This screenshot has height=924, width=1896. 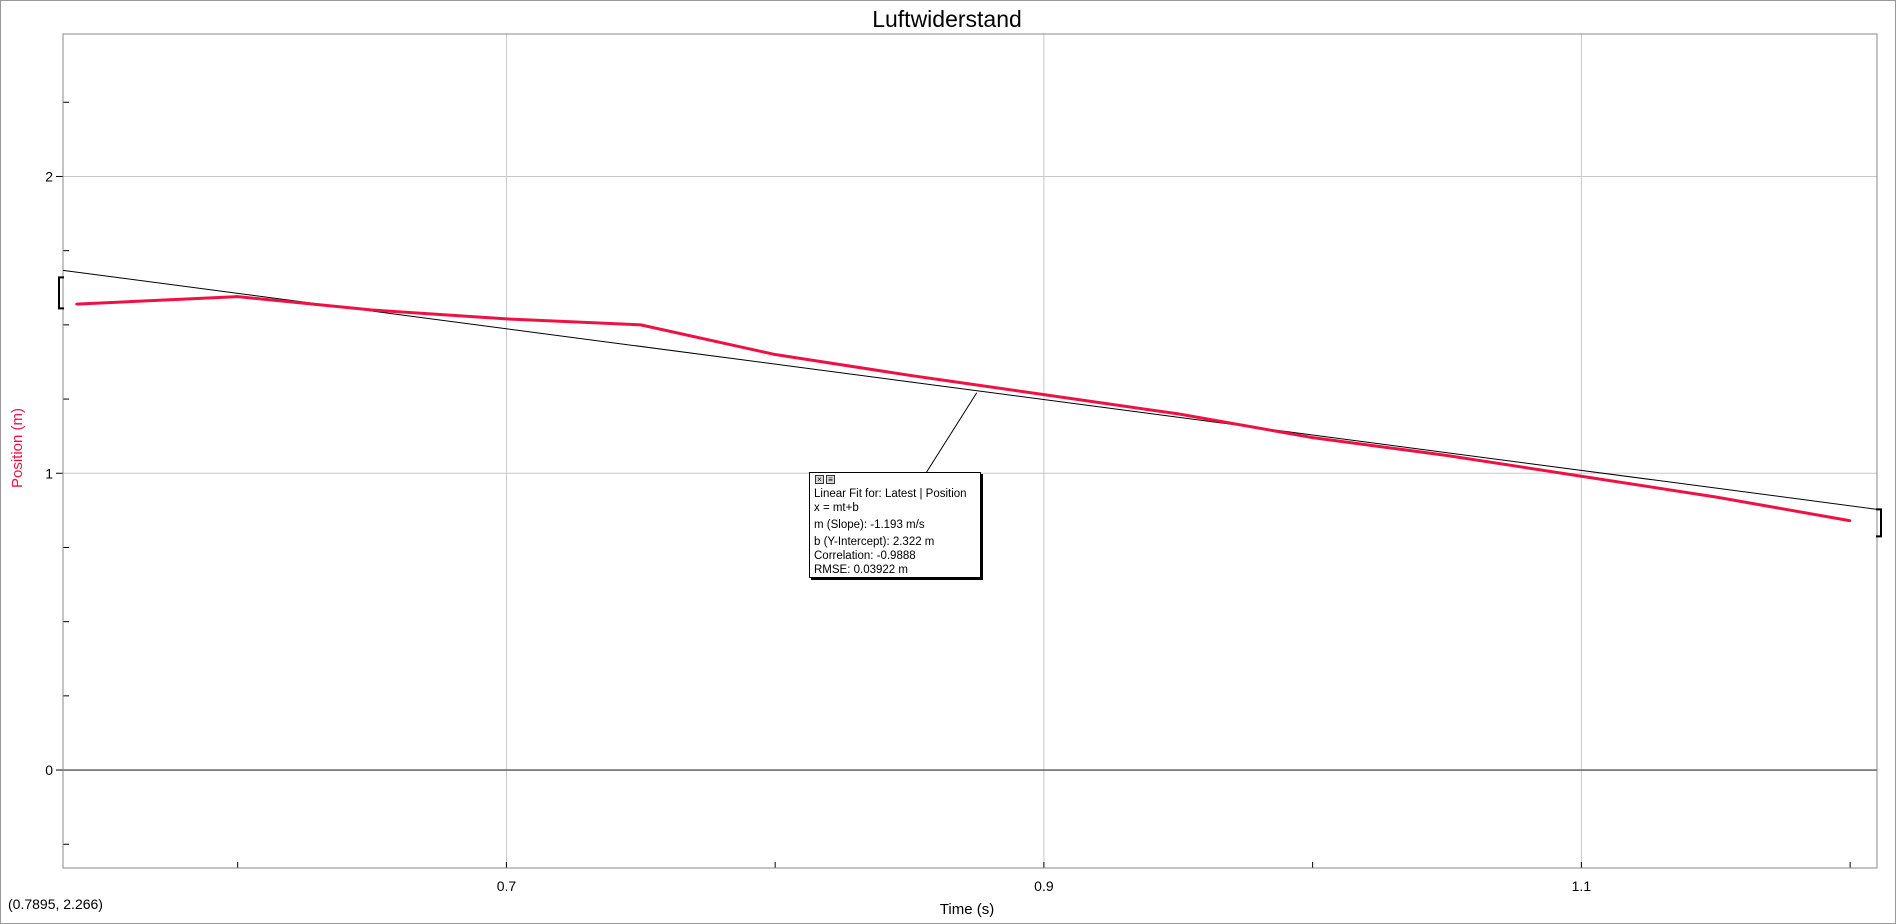 I want to click on fit-equation: x = mt+b, so click(x=836, y=508).